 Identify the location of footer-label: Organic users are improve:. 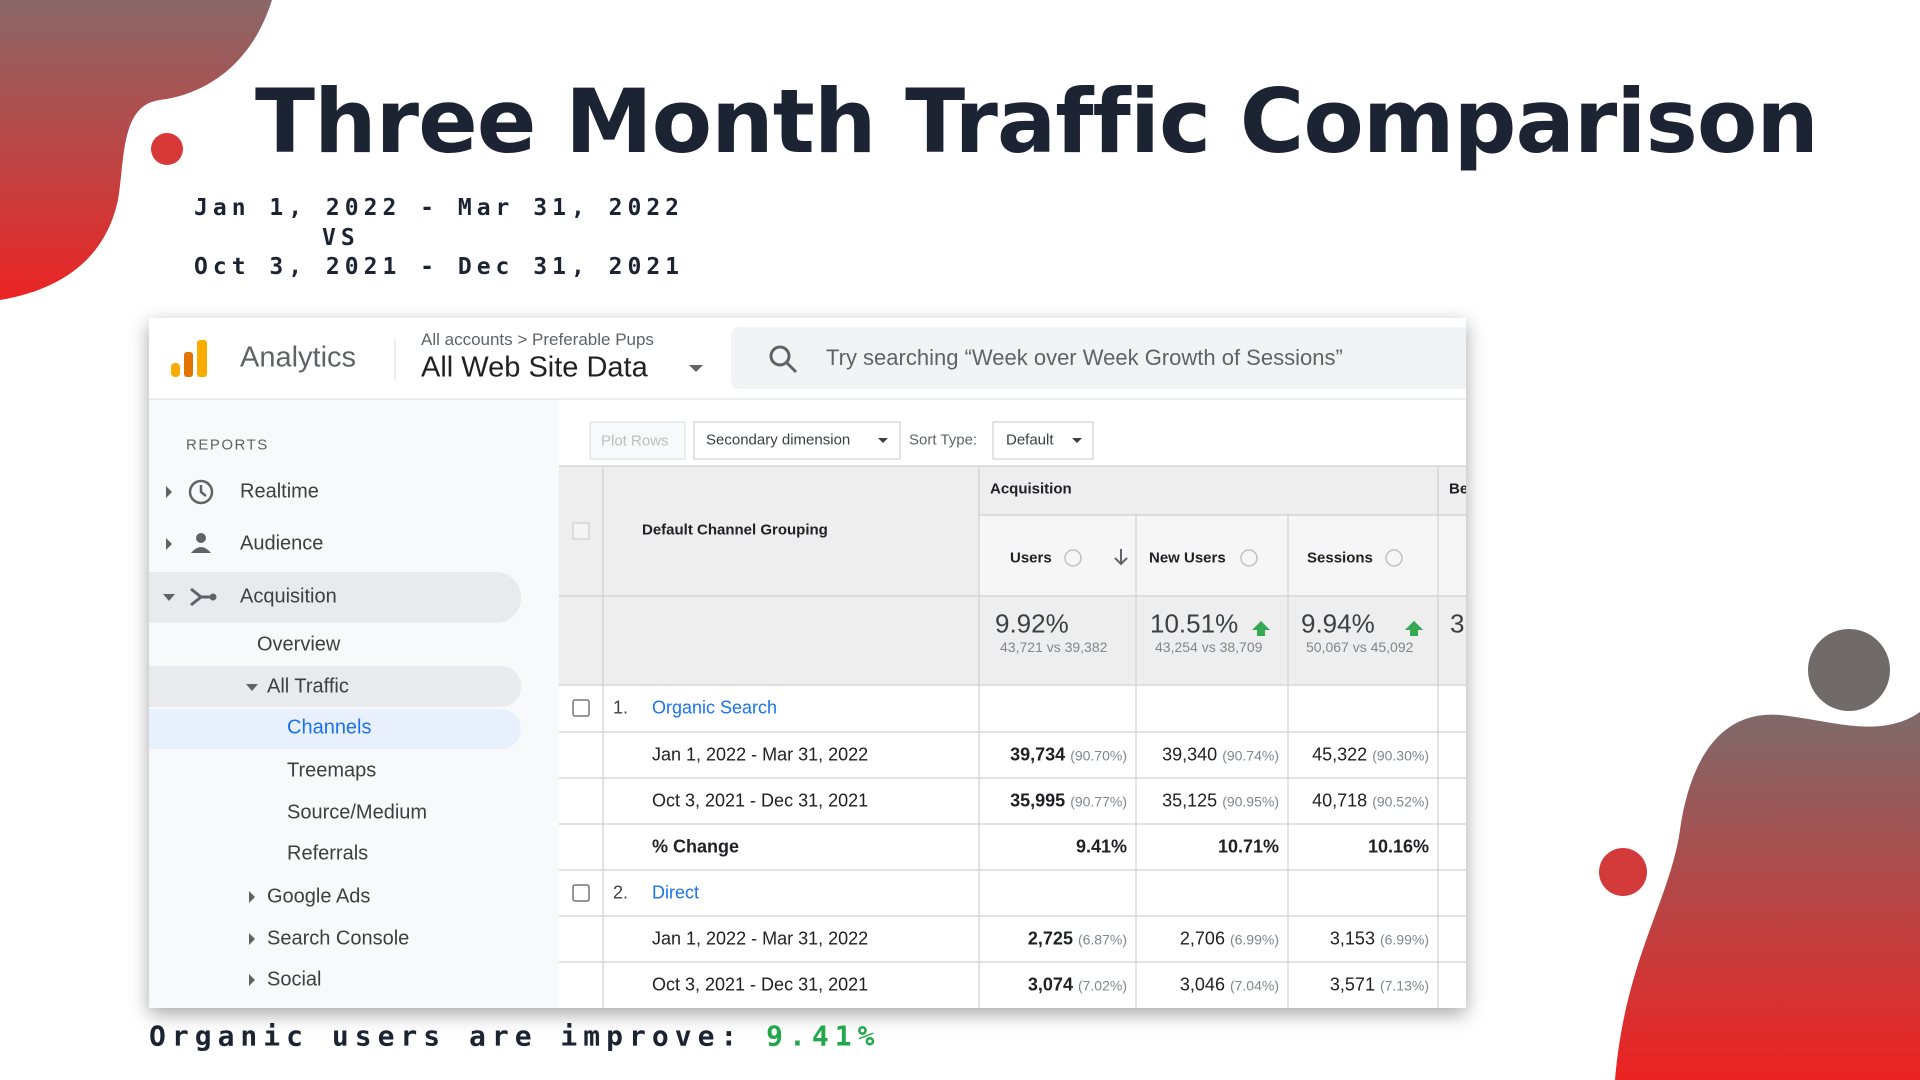
(446, 1036).